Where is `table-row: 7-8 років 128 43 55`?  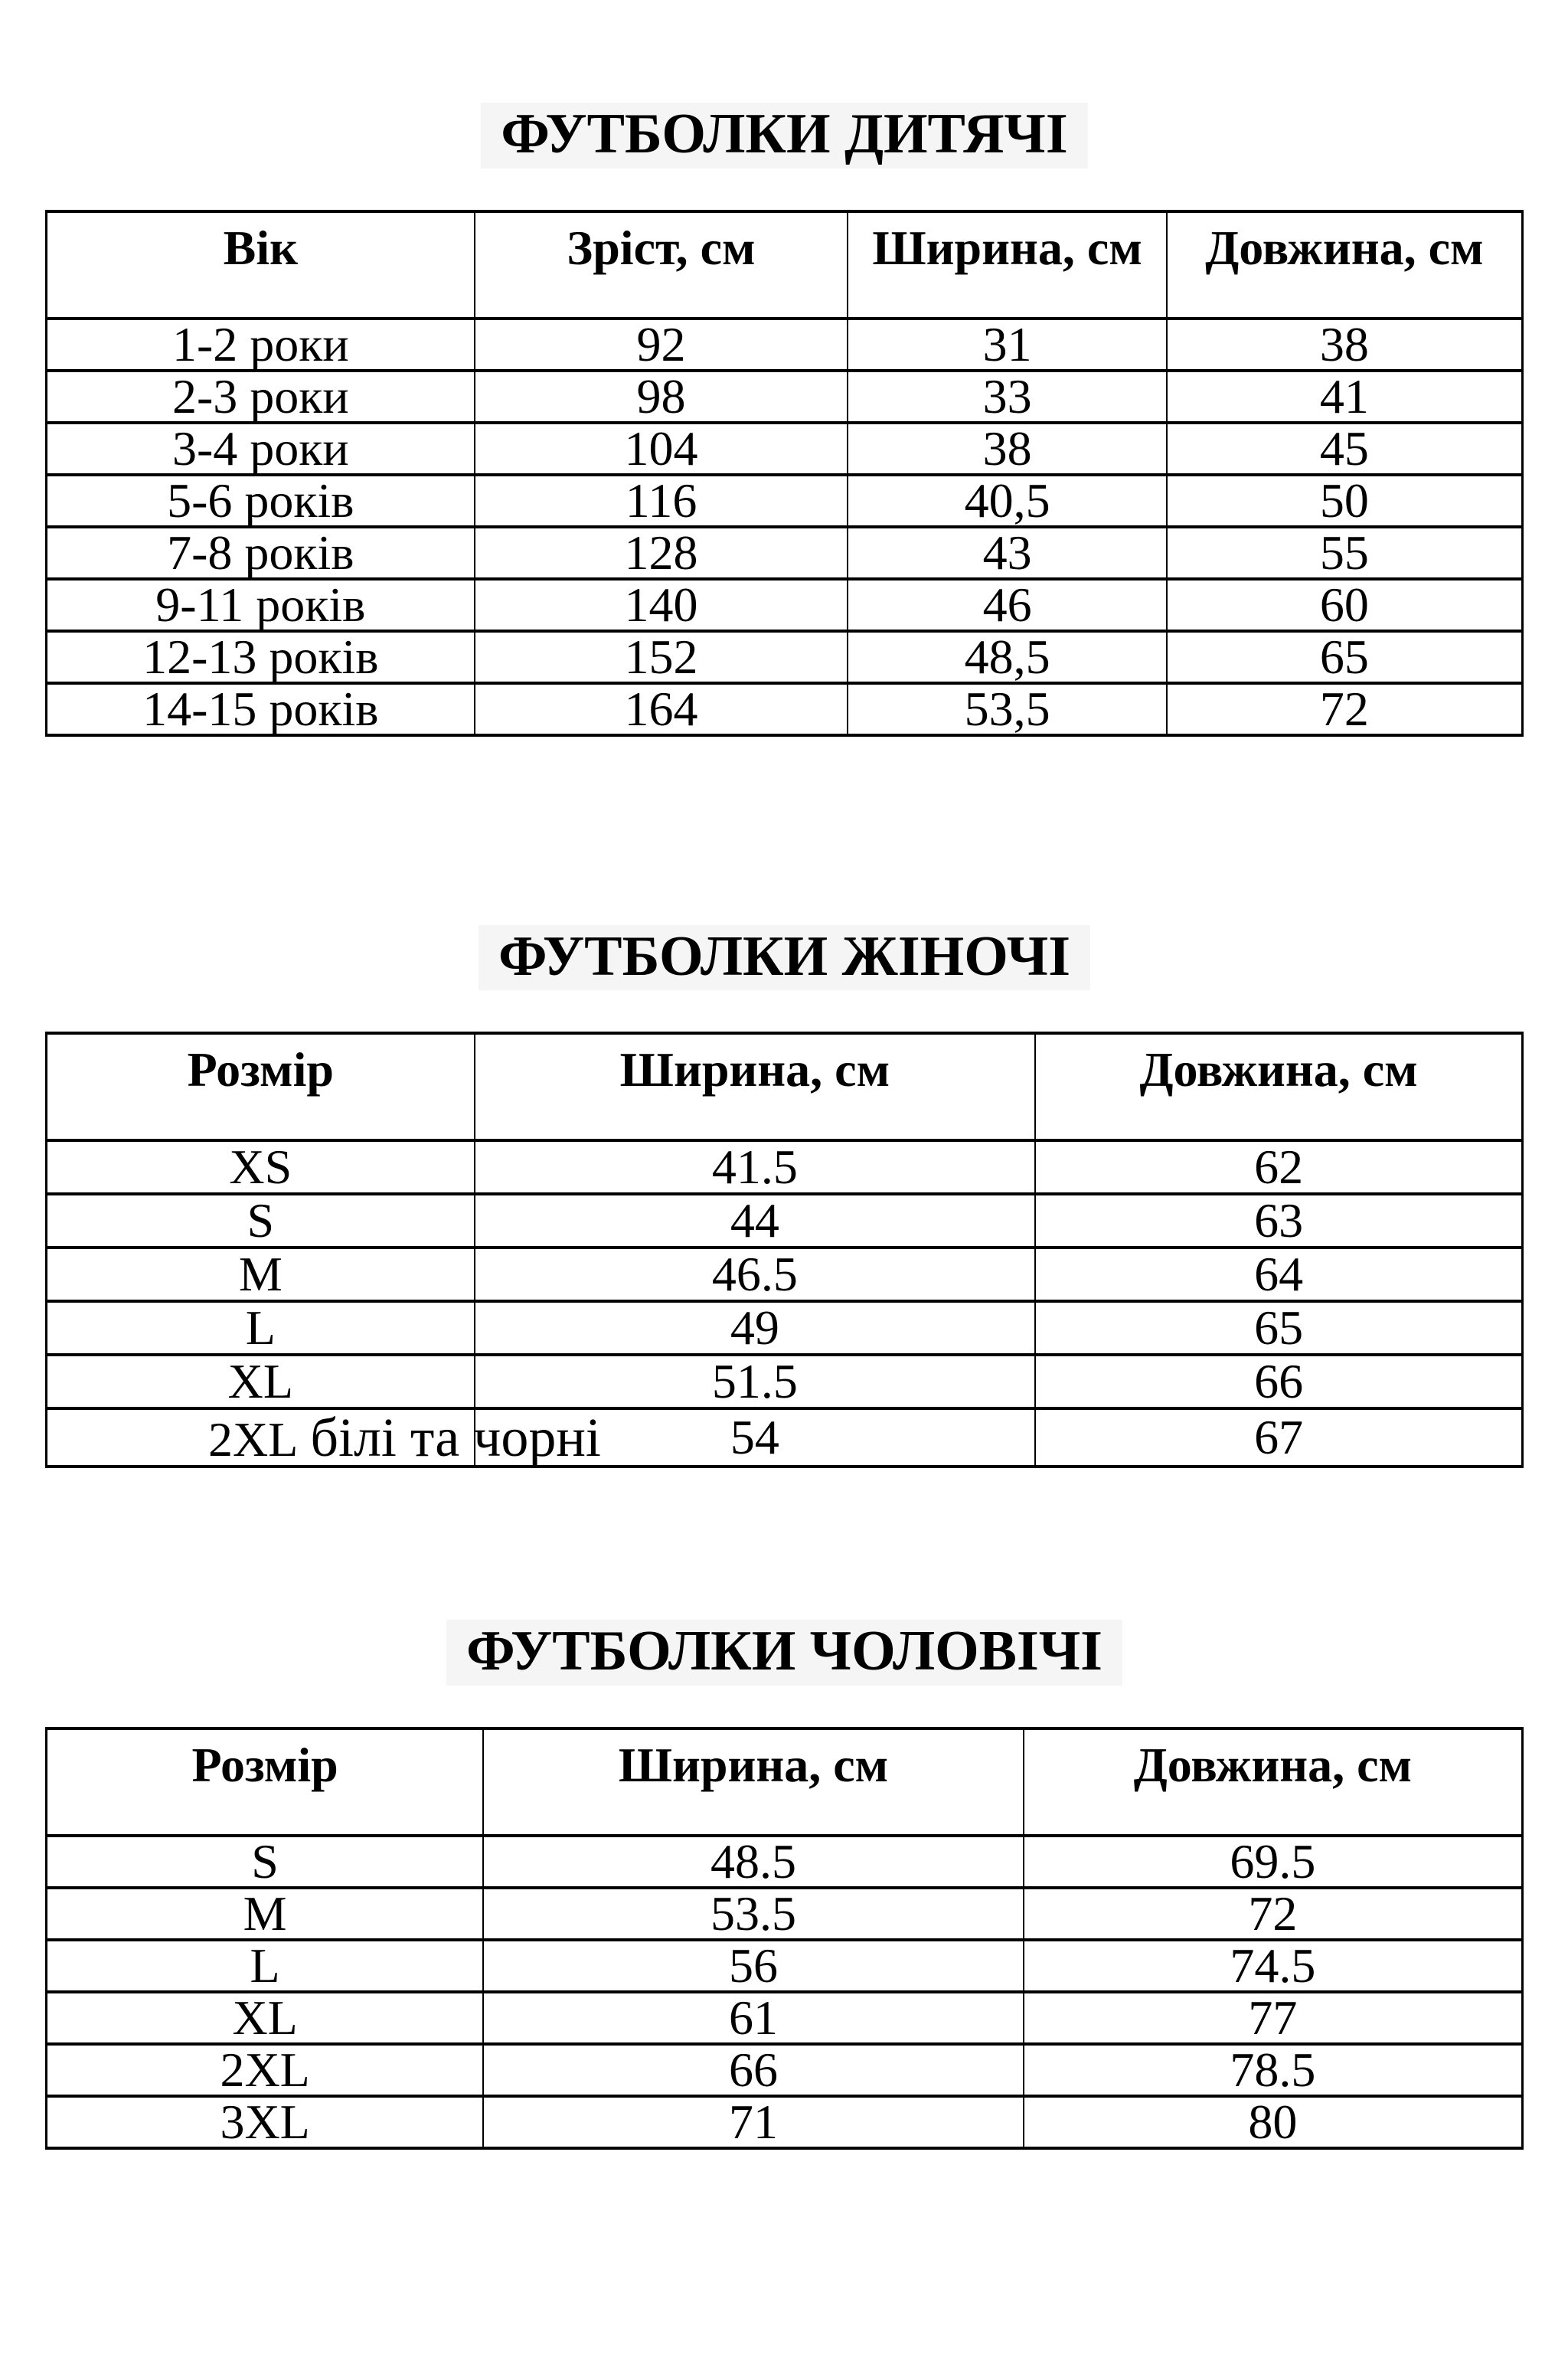 table-row: 7-8 років 128 43 55 is located at coordinates (784, 553).